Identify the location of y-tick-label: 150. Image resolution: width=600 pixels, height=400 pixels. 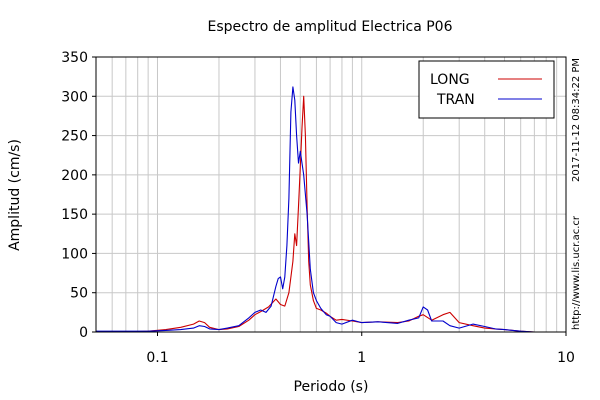
(74, 215).